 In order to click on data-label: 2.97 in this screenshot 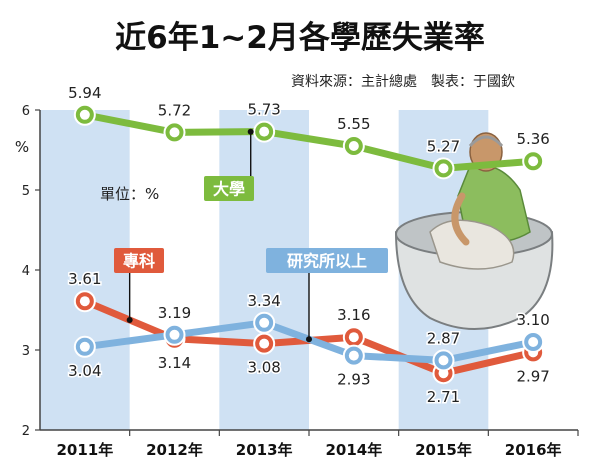, I will do `click(532, 376)`.